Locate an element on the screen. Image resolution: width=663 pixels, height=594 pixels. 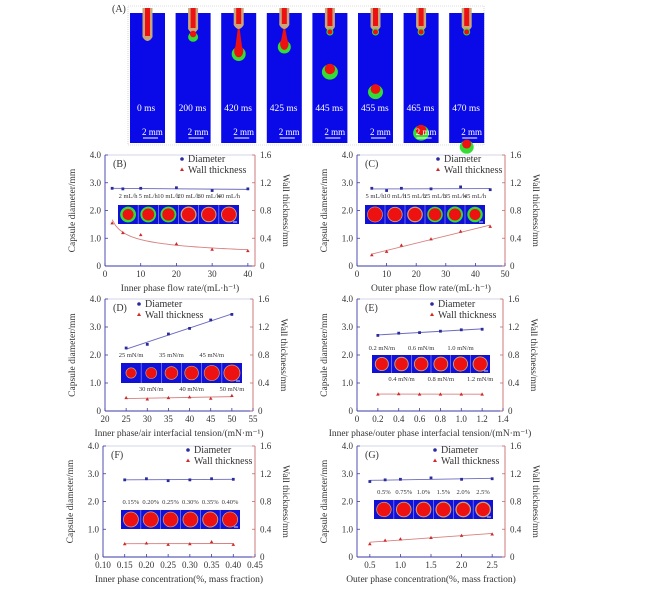
x-tick-label: 0.15 is located at coordinates (125, 565).